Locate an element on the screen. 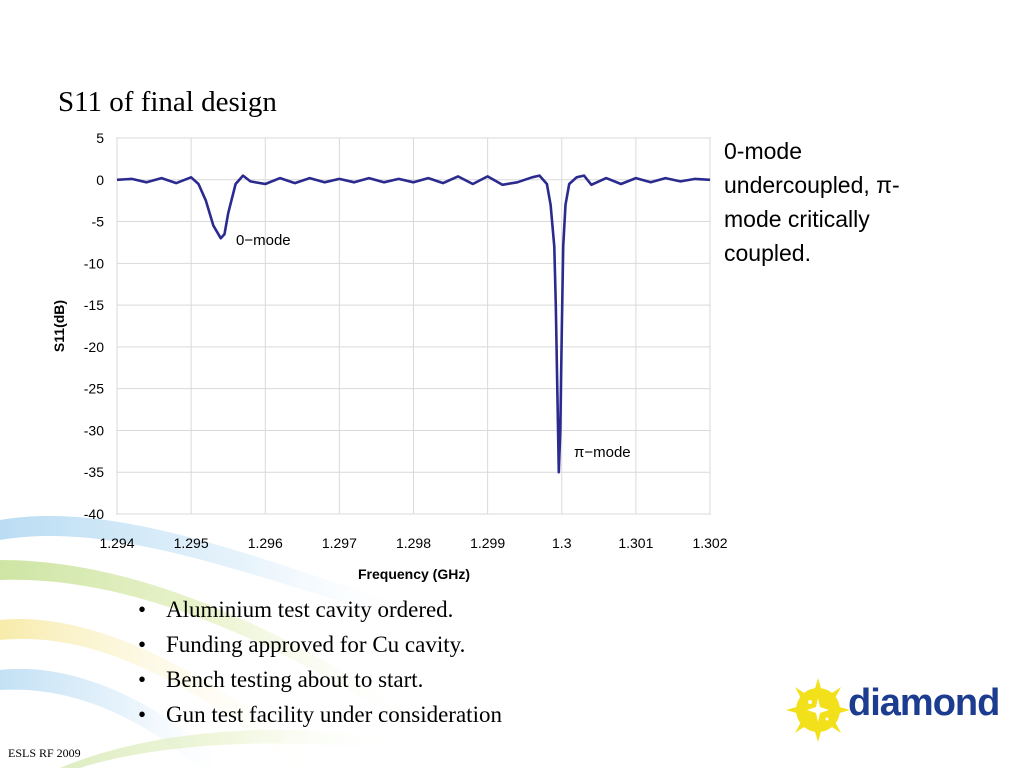 The width and height of the screenshot is (1024, 768). y-tick-label: -15 is located at coordinates (94, 305).